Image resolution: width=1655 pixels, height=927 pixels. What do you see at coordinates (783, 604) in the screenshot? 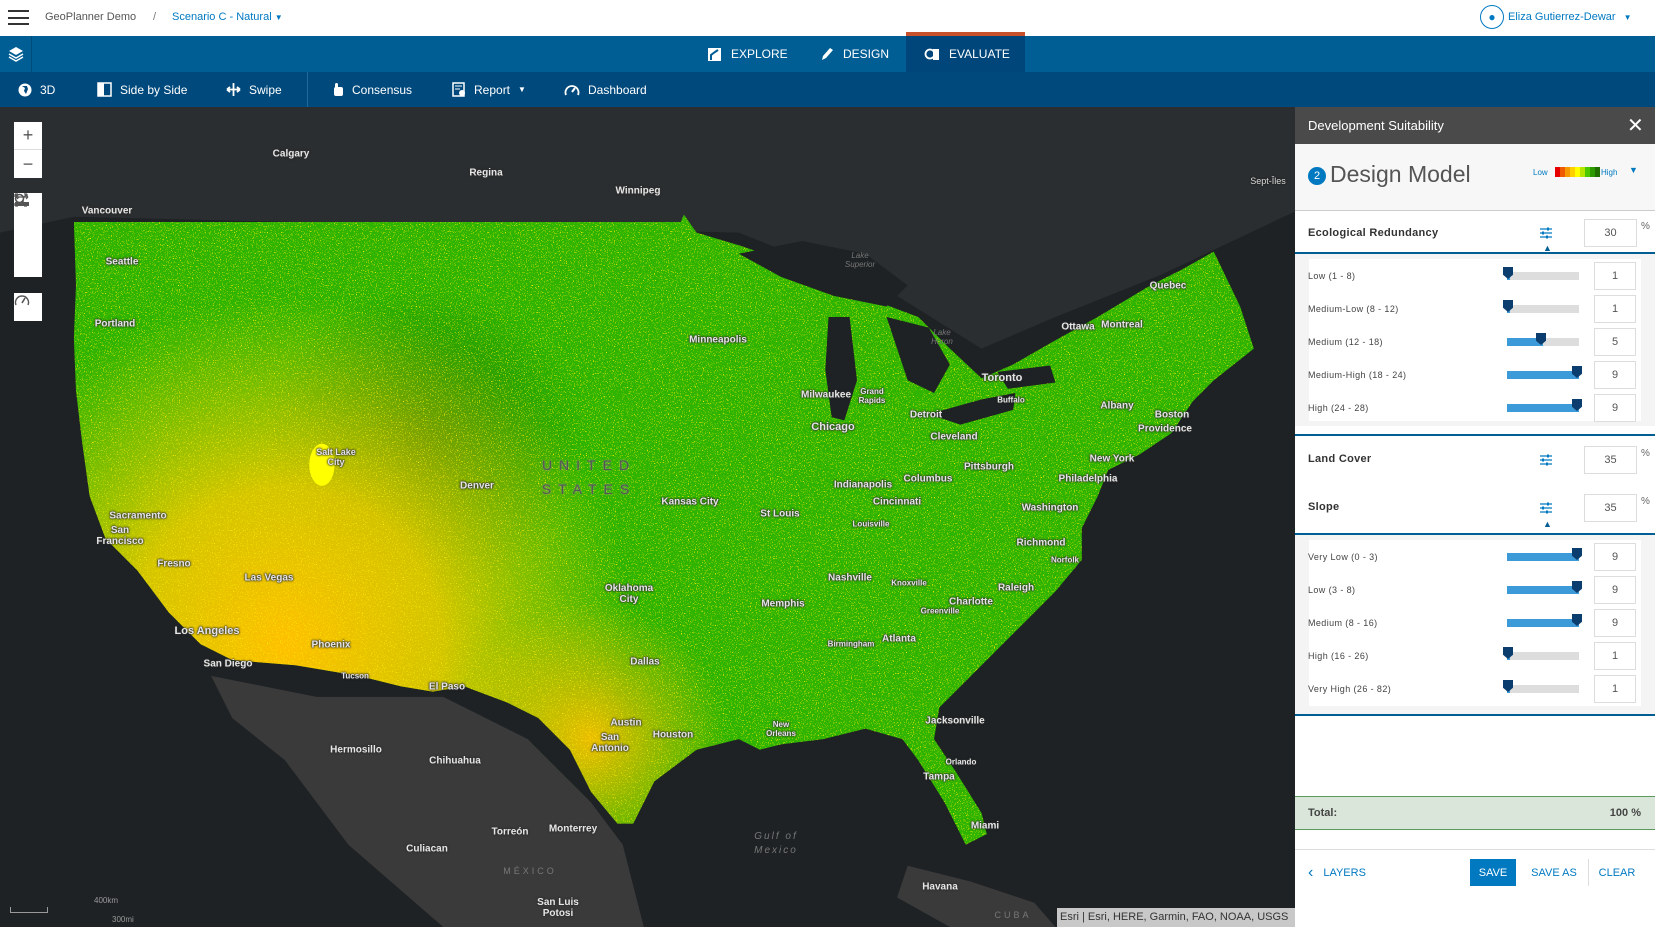
I see `map-label: Memphis` at bounding box center [783, 604].